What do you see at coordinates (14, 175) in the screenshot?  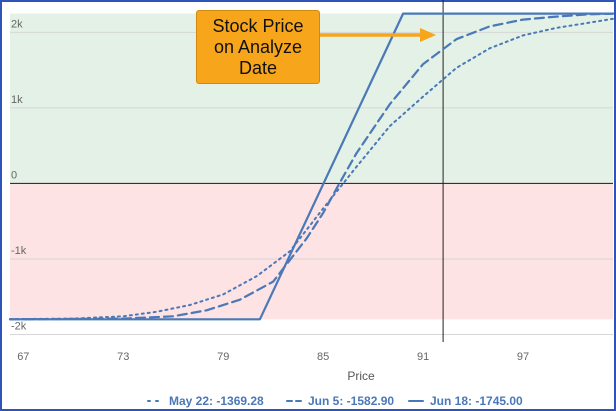 I see `y-tick-label: 0` at bounding box center [14, 175].